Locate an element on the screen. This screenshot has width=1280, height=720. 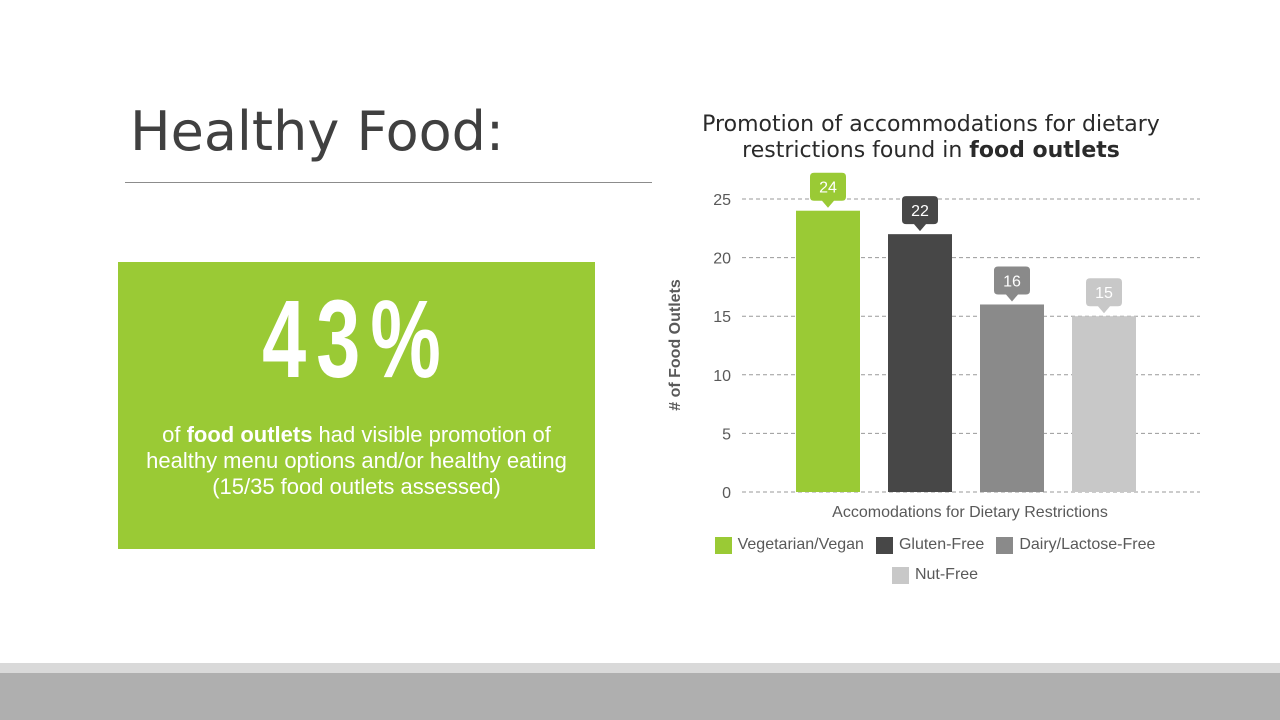
y-tick-label: 5 is located at coordinates (726, 434).